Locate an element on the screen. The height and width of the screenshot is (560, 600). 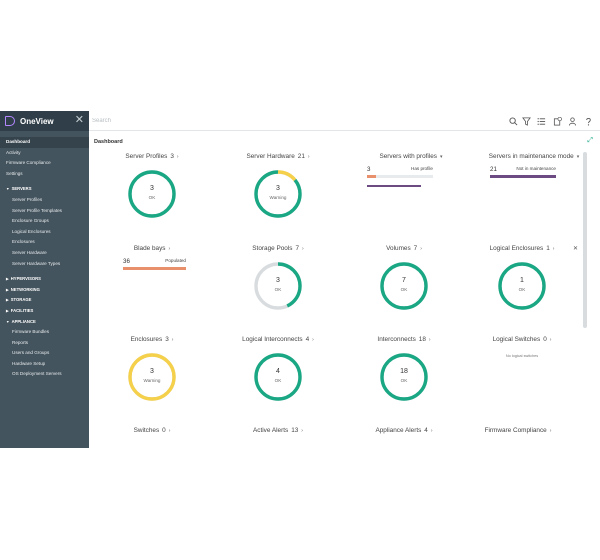
filter-icon is located at coordinates (526, 121).